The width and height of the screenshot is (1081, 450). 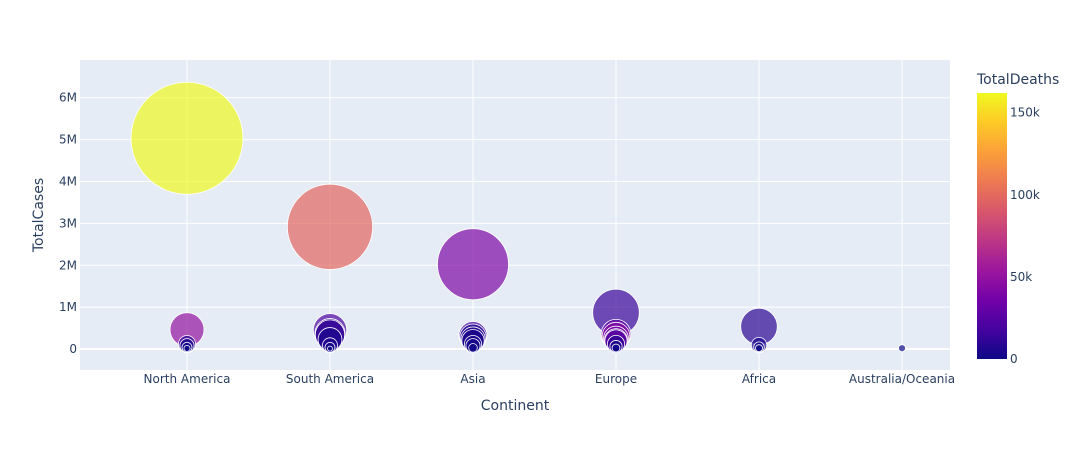 What do you see at coordinates (1021, 277) in the screenshot?
I see `colorbar-tick-label: 50k` at bounding box center [1021, 277].